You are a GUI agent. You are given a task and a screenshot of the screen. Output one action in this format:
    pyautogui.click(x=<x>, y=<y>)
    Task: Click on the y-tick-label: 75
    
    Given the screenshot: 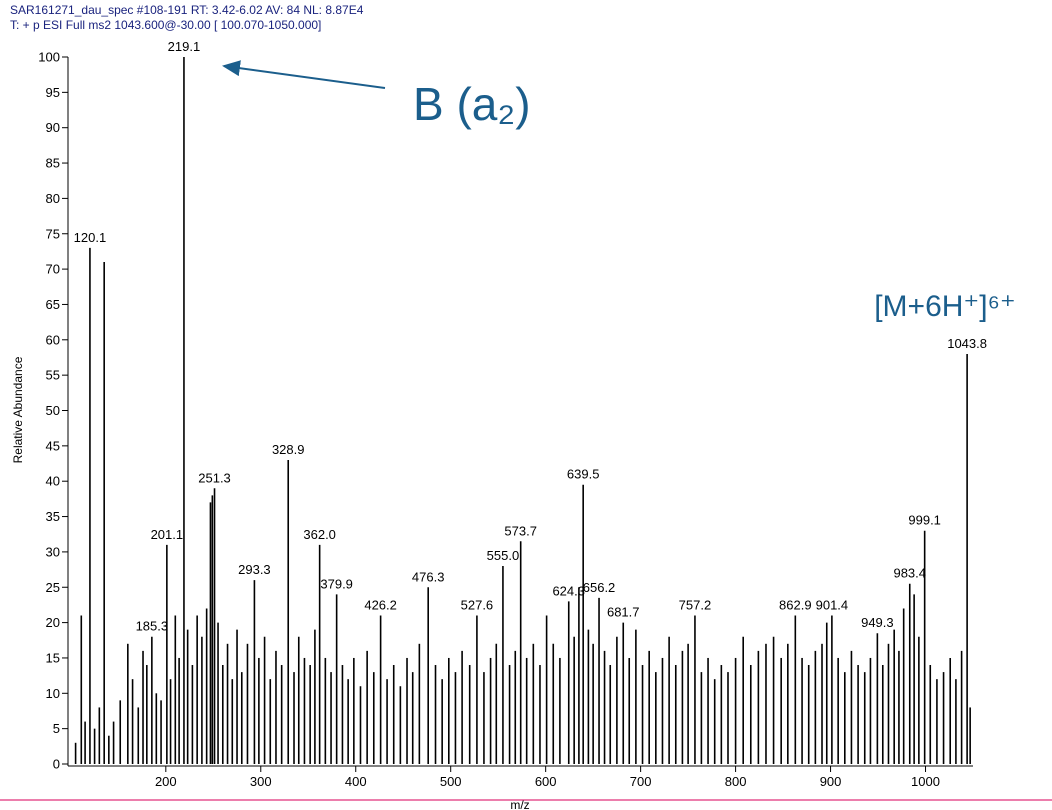 What is the action you would take?
    pyautogui.click(x=53, y=233)
    